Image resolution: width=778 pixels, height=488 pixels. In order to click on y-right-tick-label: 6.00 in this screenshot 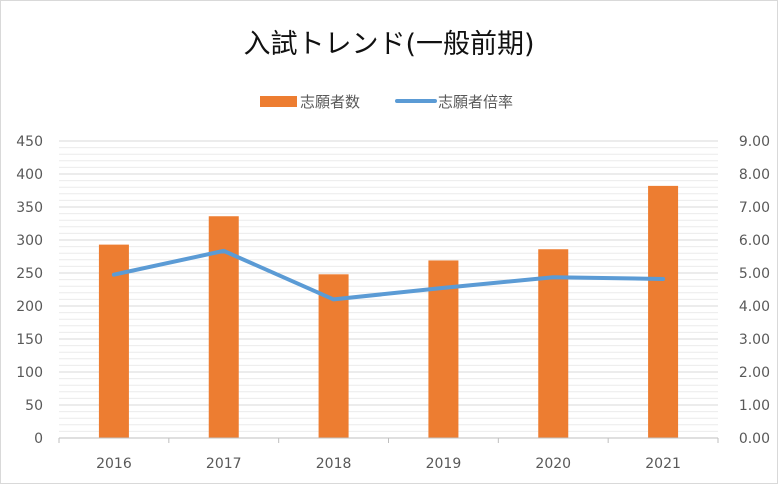, I will do `click(754, 241)`.